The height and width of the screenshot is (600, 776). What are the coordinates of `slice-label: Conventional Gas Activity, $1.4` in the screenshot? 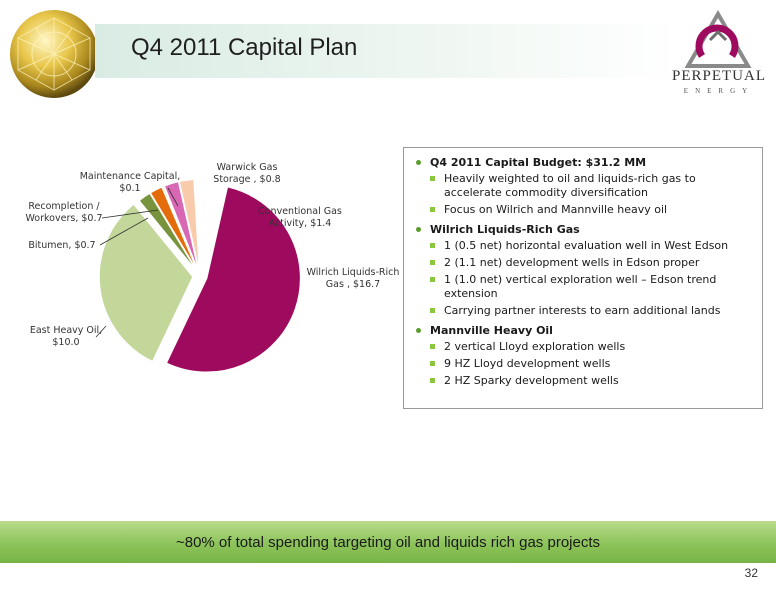 It's located at (300, 217).